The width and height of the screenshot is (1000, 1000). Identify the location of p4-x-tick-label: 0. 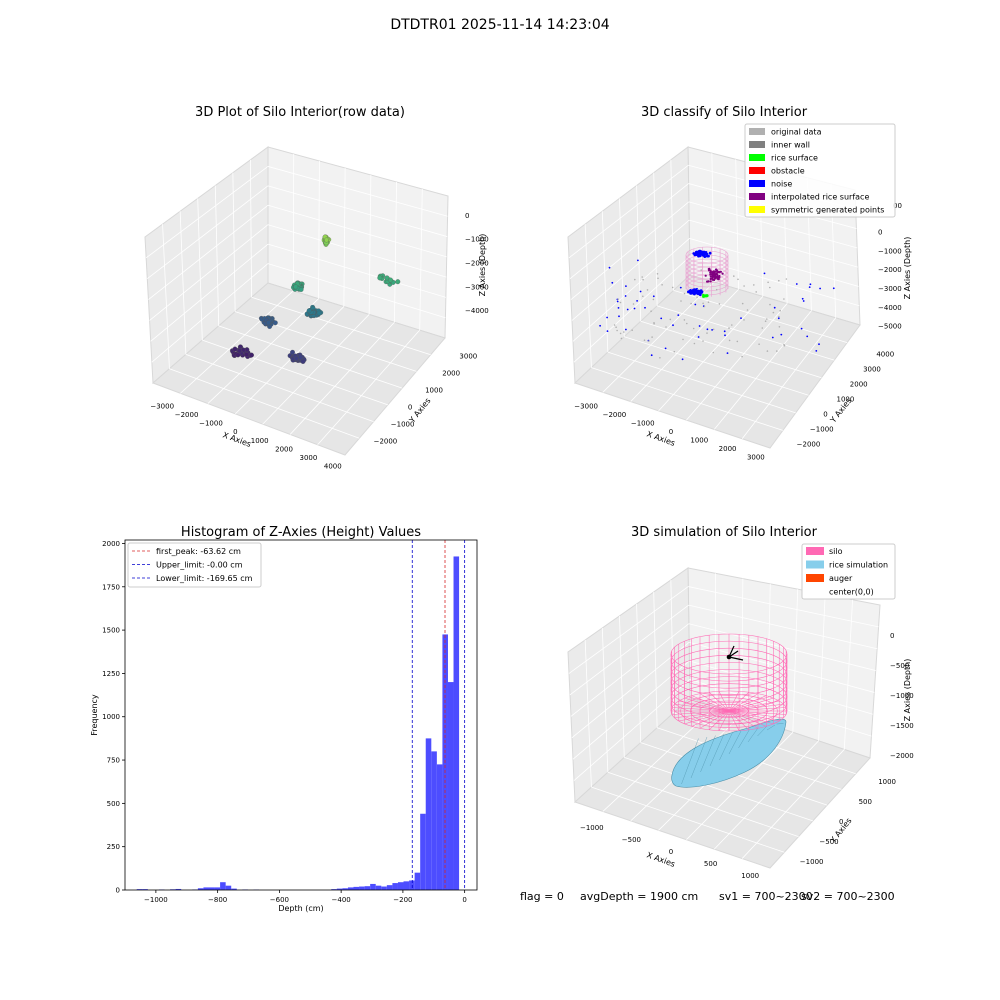
(671, 852).